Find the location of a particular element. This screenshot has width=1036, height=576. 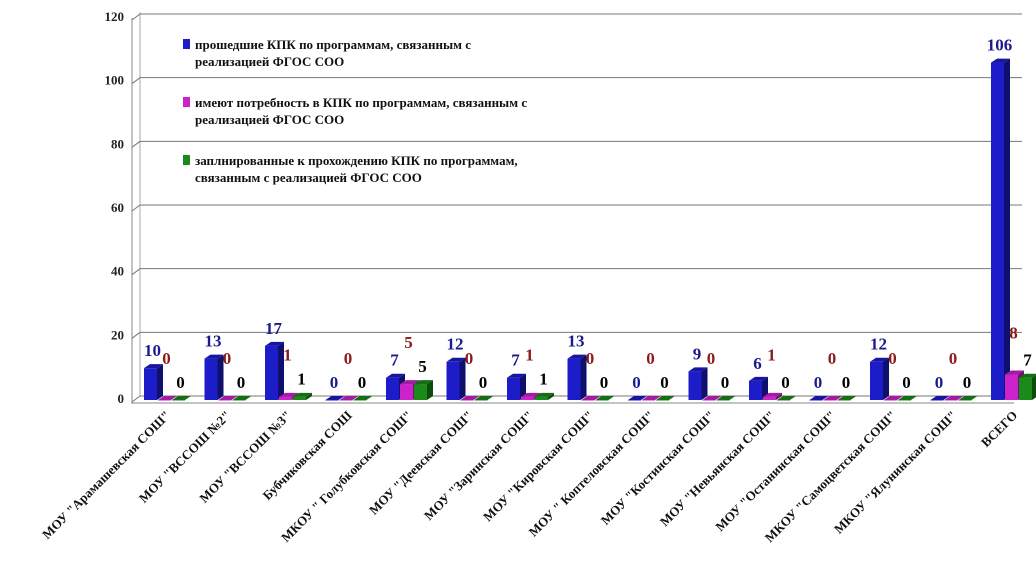

x-tick-label: МОУ "Кировская СОШ" is located at coordinates (538, 466).